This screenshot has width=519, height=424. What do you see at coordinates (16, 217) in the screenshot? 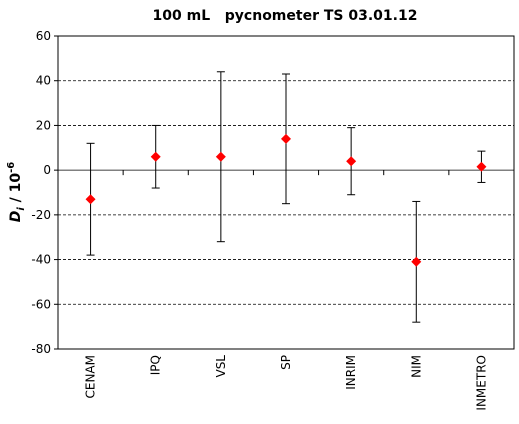
I see `y-label-symbol: D` at bounding box center [16, 217].